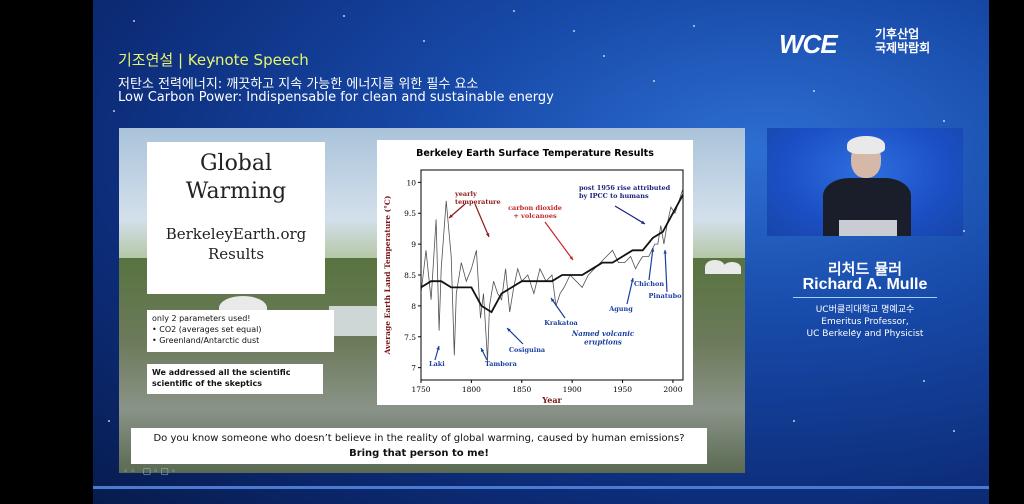 The image size is (1024, 504). What do you see at coordinates (482, 220) in the screenshot?
I see `arrow-yearly` at bounding box center [482, 220].